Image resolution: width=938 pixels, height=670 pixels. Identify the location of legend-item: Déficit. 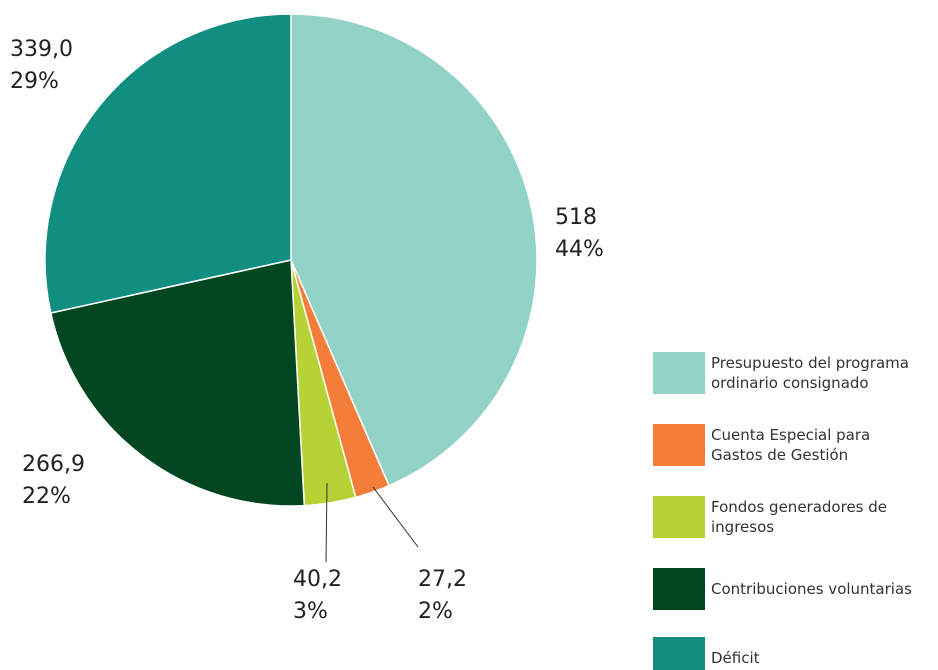
(793, 653).